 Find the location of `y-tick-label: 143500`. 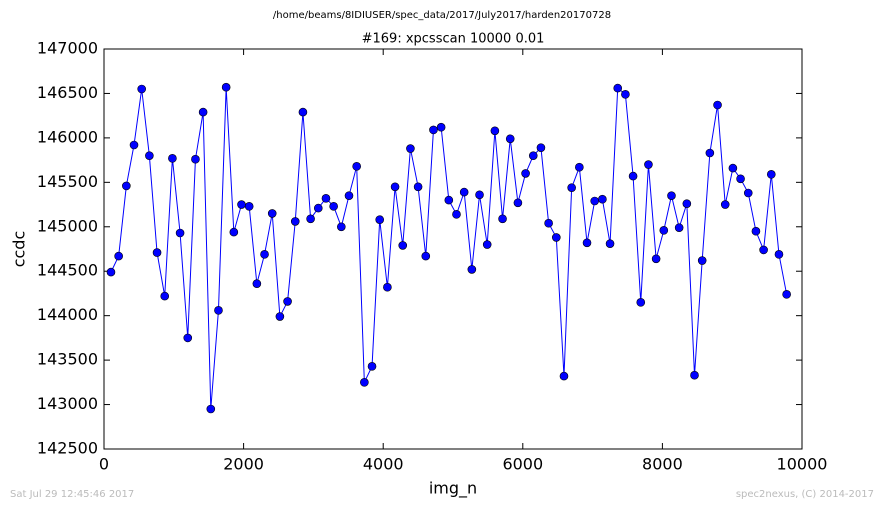

y-tick-label: 143500 is located at coordinates (67, 359).